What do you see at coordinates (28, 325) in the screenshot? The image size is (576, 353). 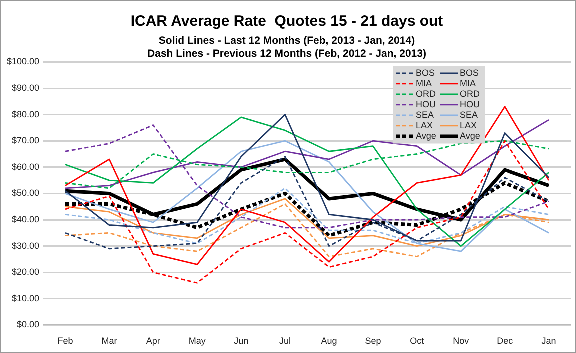 I see `y-tick-label: $0.00` at bounding box center [28, 325].